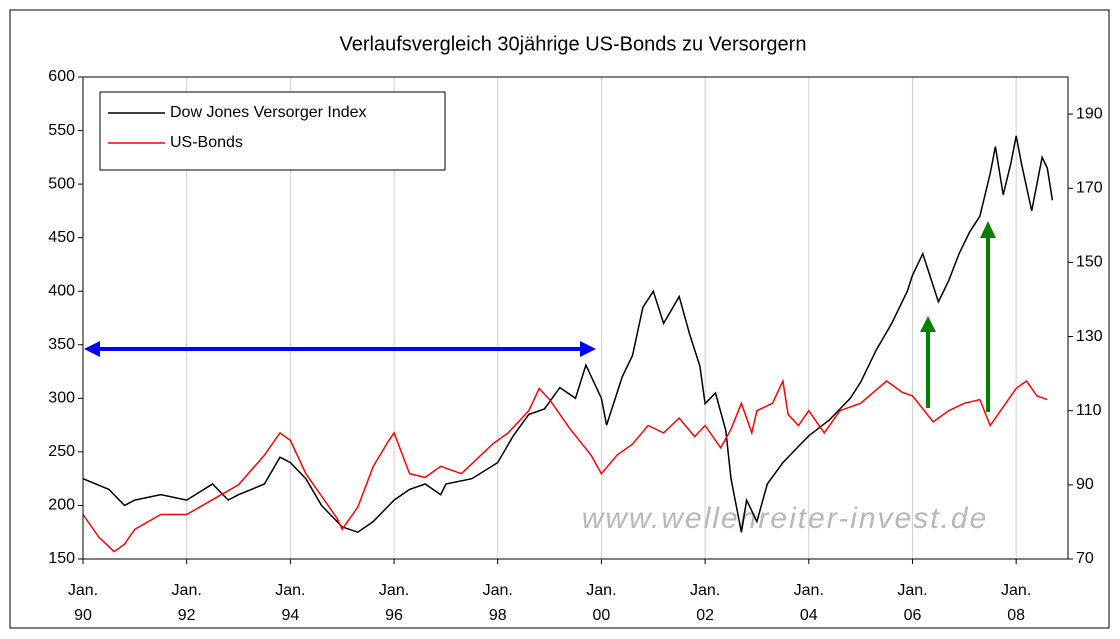 Image resolution: width=1120 pixels, height=639 pixels. I want to click on x-tick-label: Jan. 06, so click(912, 603).